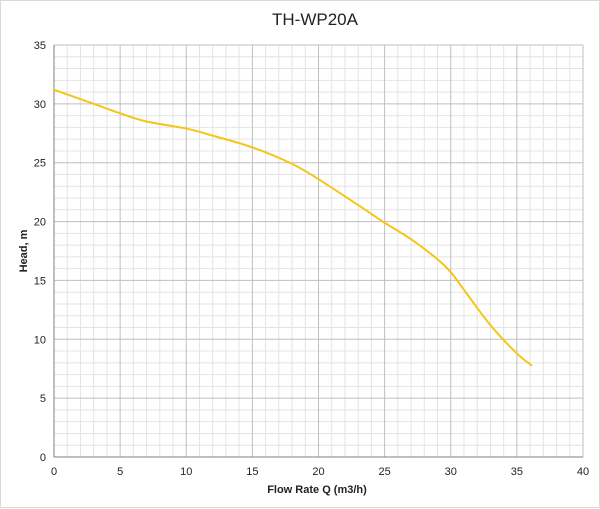 The width and height of the screenshot is (600, 509). What do you see at coordinates (40, 105) in the screenshot?
I see `y-tick-label: 30` at bounding box center [40, 105].